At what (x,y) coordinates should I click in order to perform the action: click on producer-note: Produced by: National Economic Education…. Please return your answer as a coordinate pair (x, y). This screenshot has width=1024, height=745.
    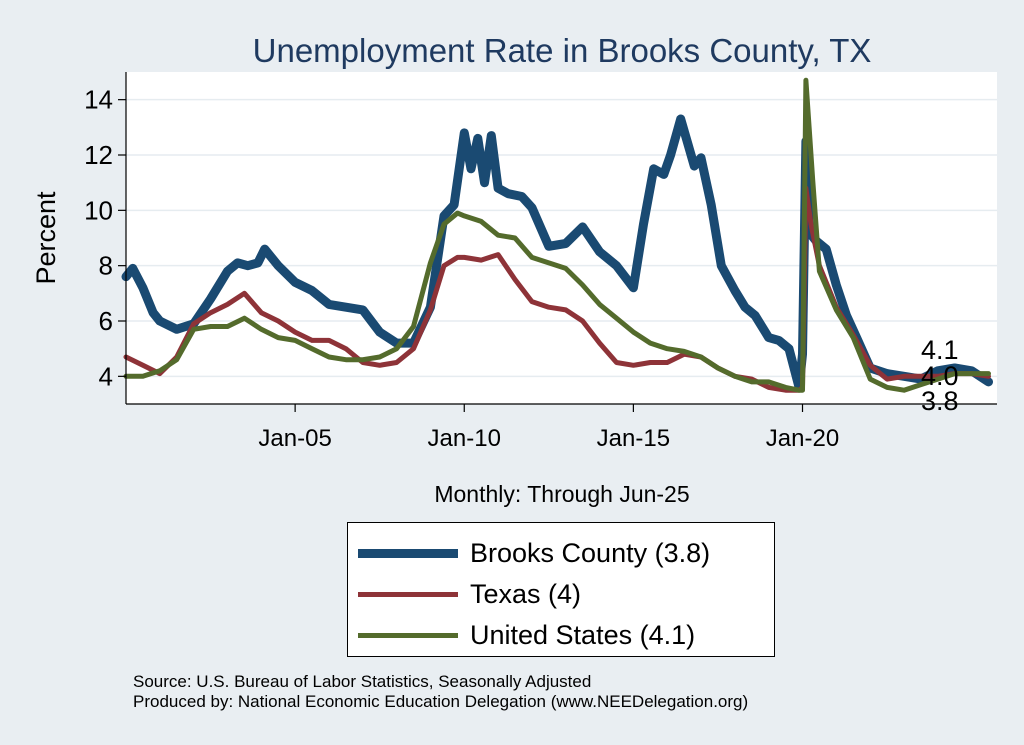
    Looking at the image, I should click on (441, 701).